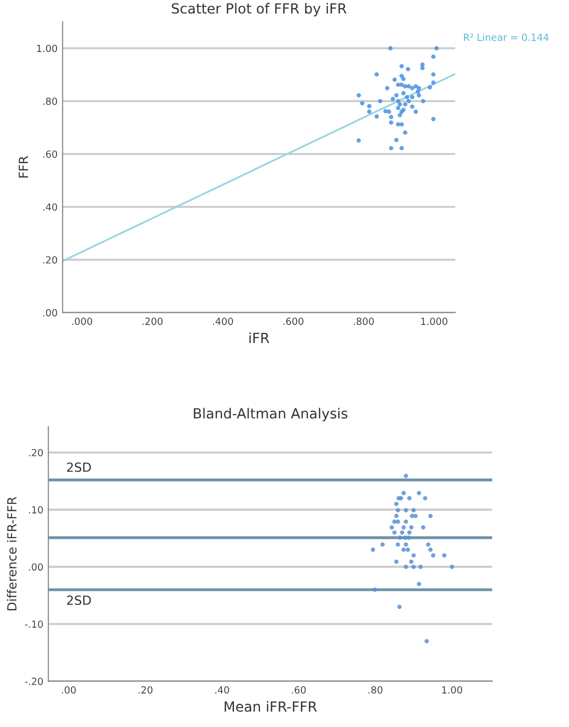 The width and height of the screenshot is (569, 727). I want to click on x-tick-label: .80, so click(375, 690).